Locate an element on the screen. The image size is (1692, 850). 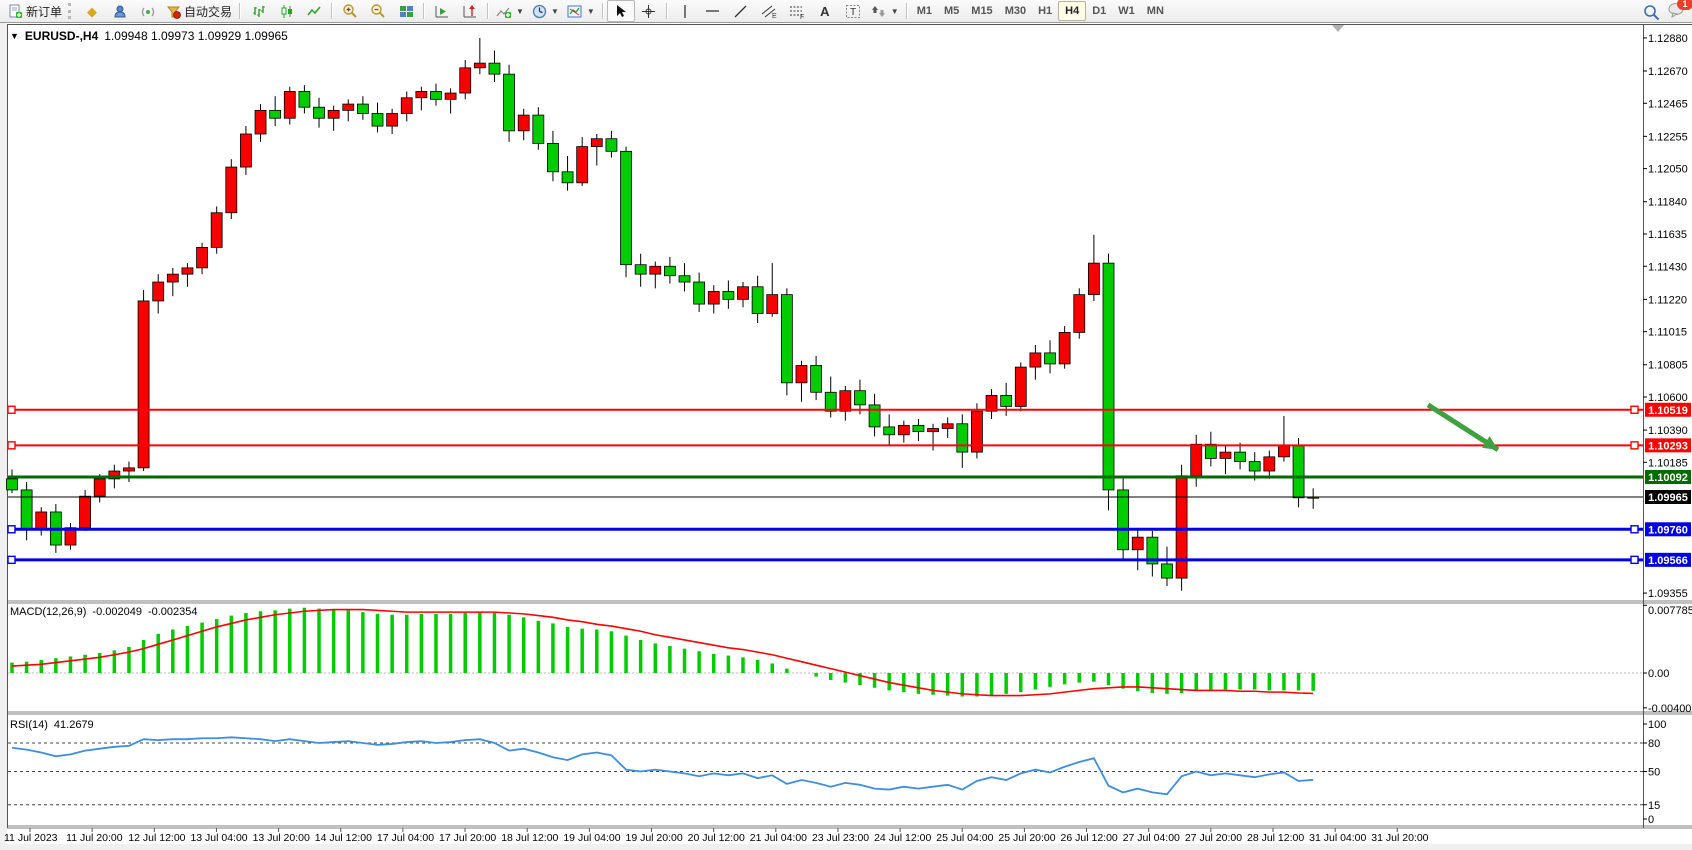
new-order-button: 新订单 is located at coordinates (35, 11).